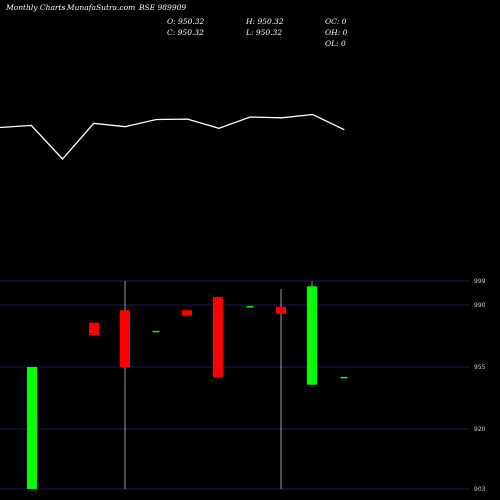 This screenshot has width=500, height=500. Describe the element at coordinates (480, 429) in the screenshot. I see `y-tick-label: 920` at that location.